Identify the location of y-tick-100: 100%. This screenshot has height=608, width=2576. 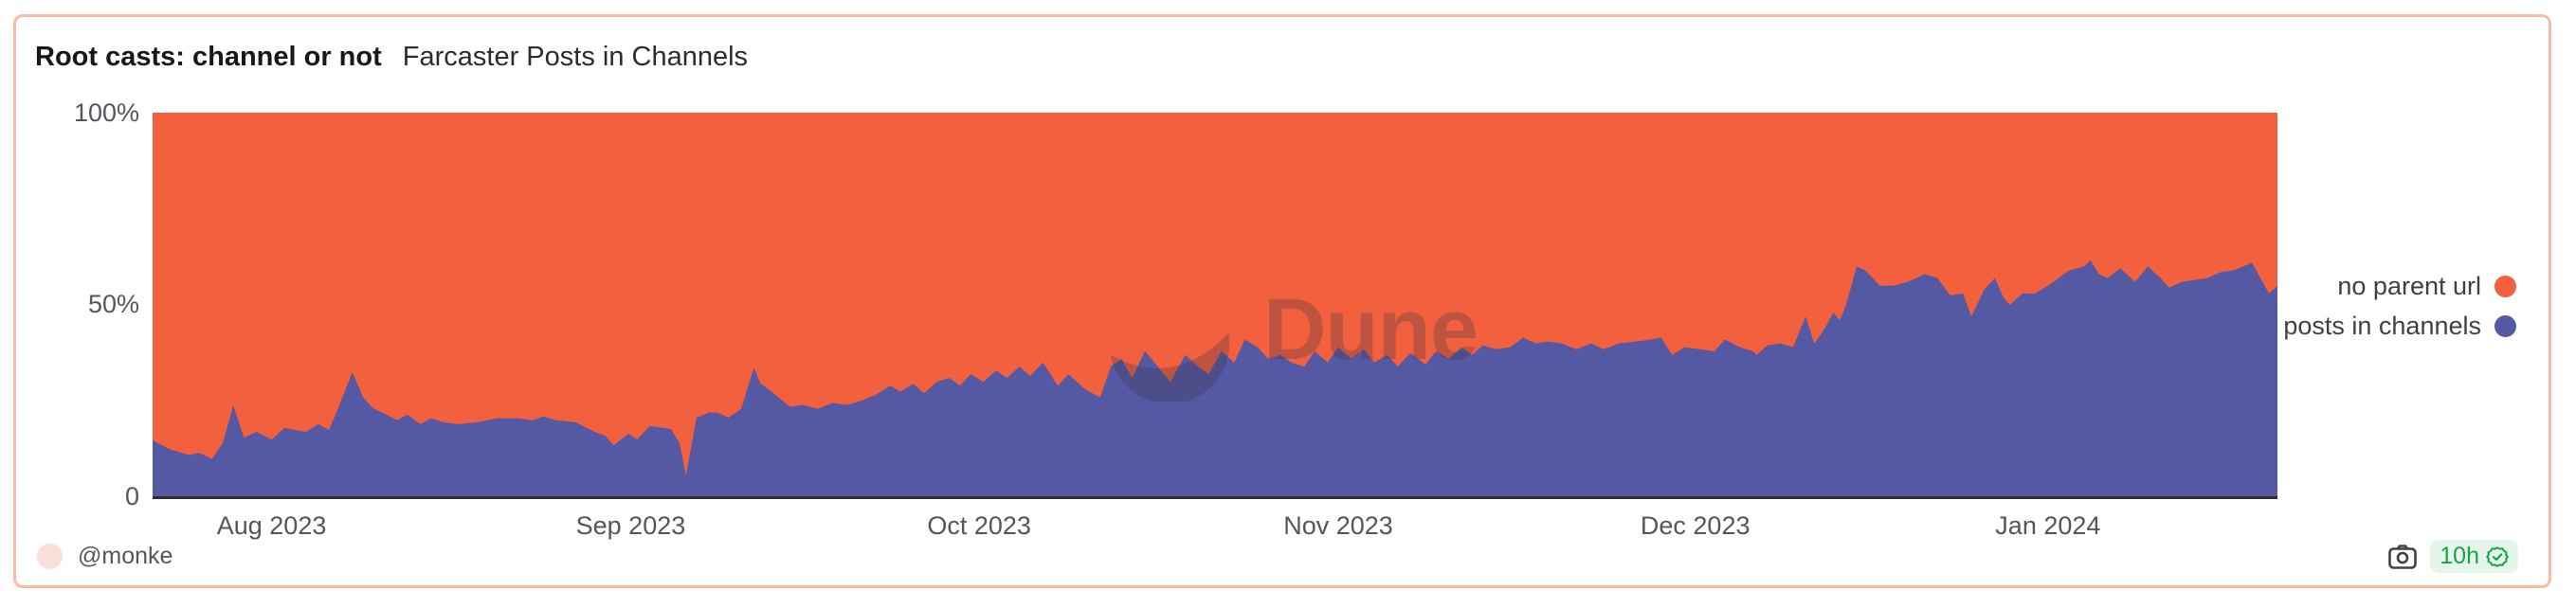
(106, 112).